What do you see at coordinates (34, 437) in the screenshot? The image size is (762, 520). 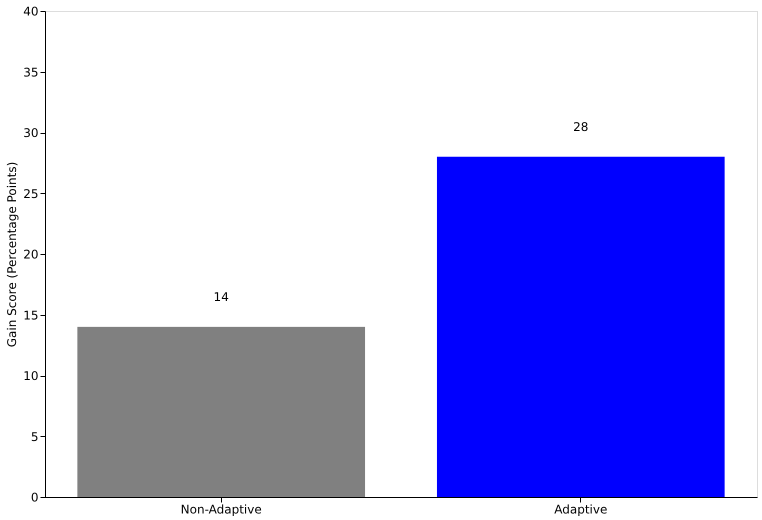 I see `y-tick-label: 5` at bounding box center [34, 437].